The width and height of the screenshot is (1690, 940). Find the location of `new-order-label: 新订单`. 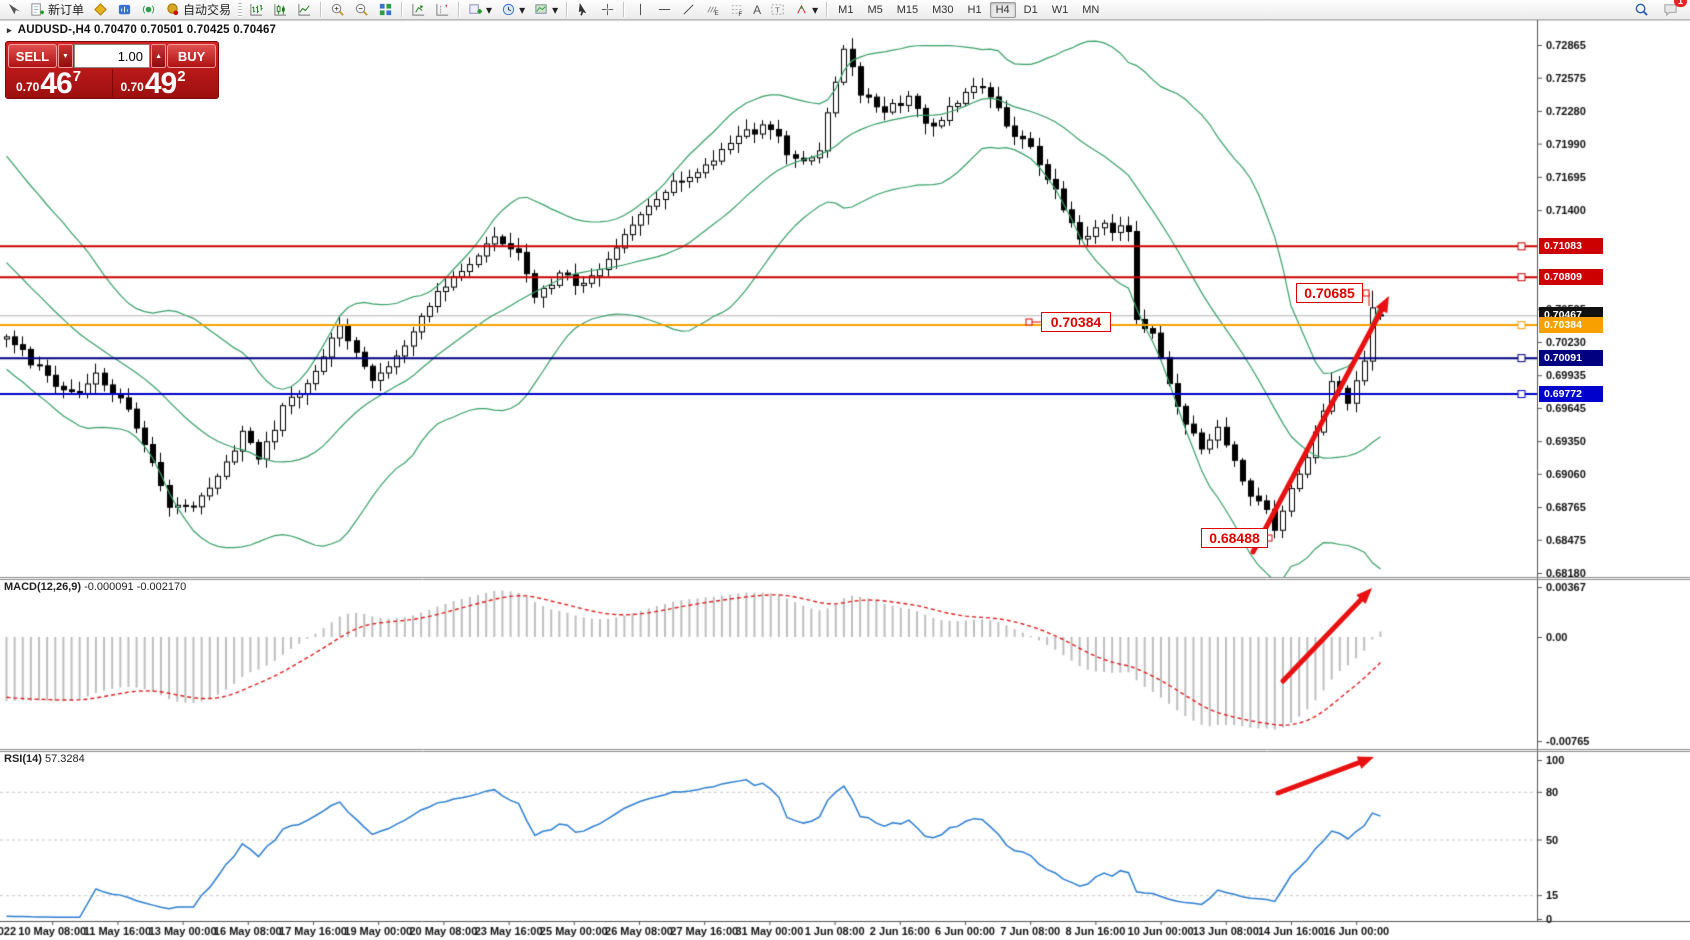

new-order-label: 新订单 is located at coordinates (66, 10).